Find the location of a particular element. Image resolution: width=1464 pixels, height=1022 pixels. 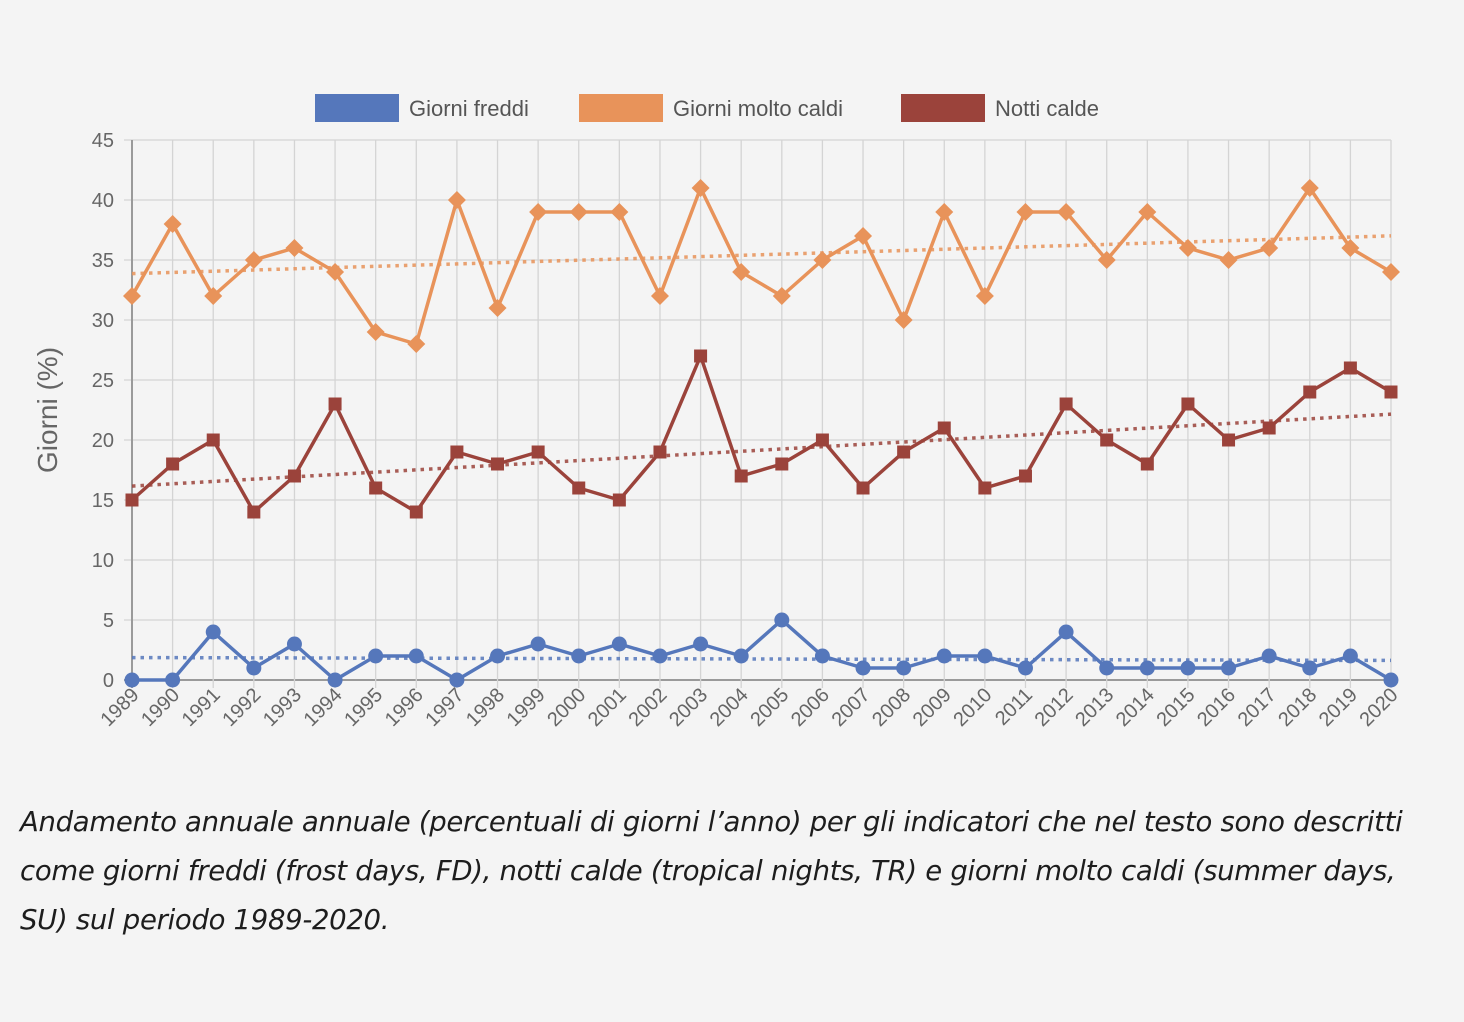

x-tick-label: 2005 is located at coordinates (769, 707).